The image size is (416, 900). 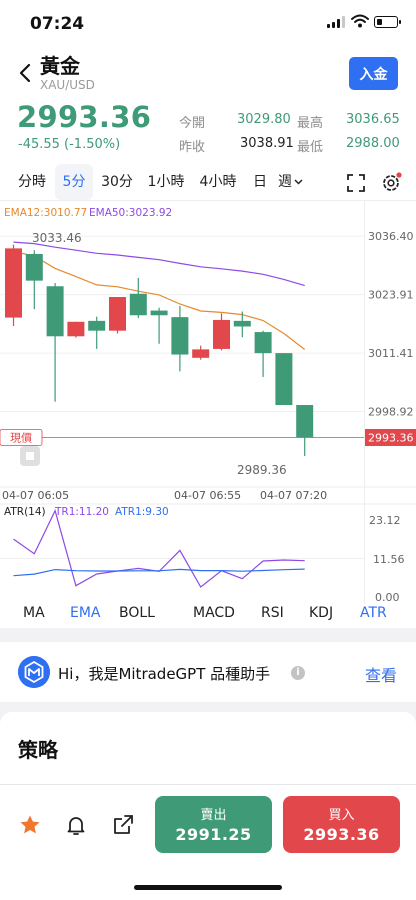 I want to click on time-tick-1: 04-07 06:55, so click(x=207, y=495).